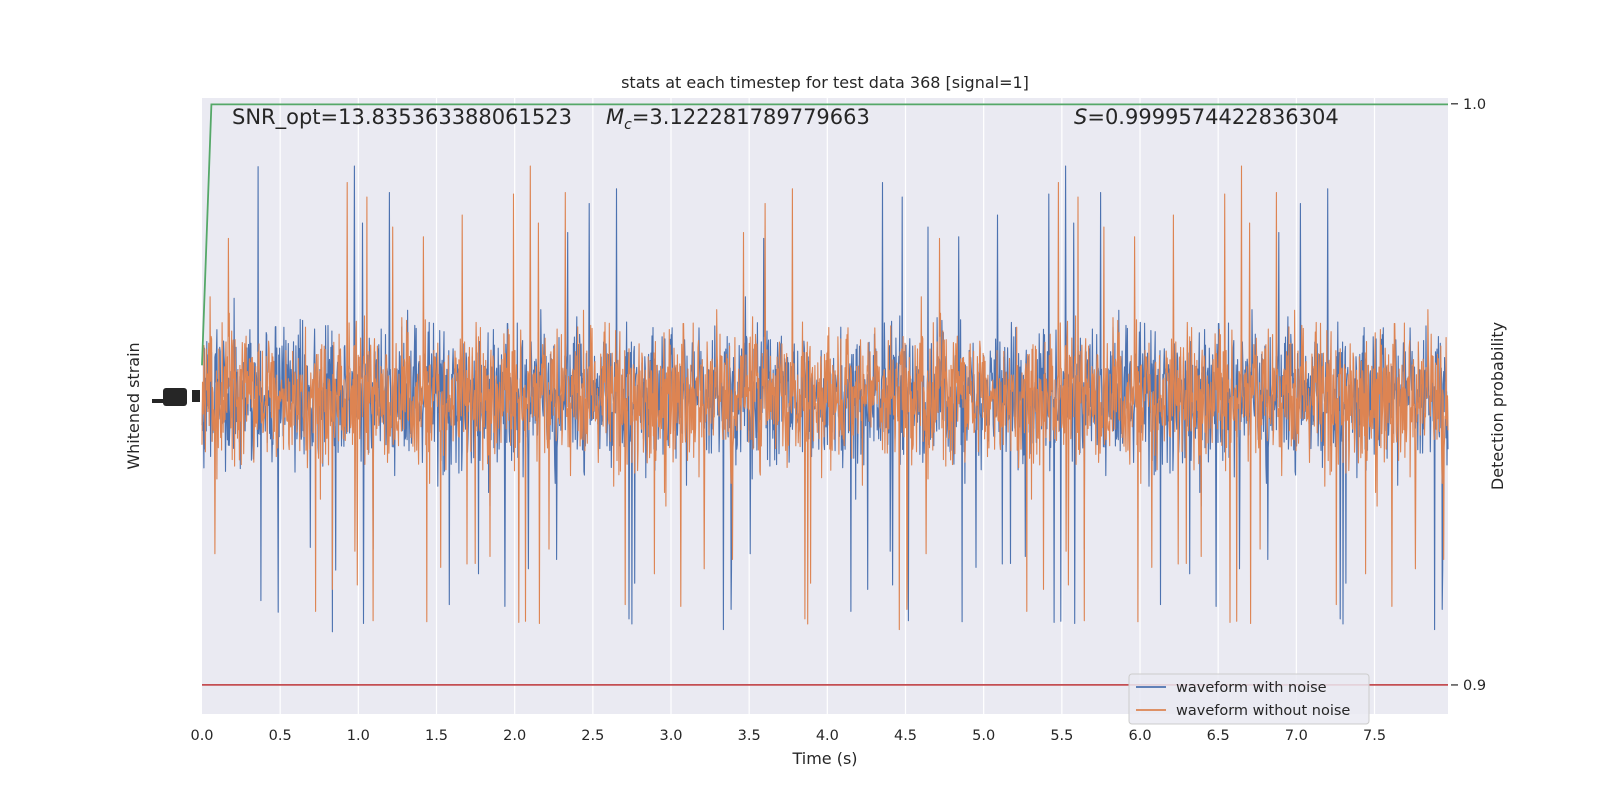 The width and height of the screenshot is (1600, 800). Describe the element at coordinates (133, 405) in the screenshot. I see `left-y-axis-label: Whitened strain` at that location.